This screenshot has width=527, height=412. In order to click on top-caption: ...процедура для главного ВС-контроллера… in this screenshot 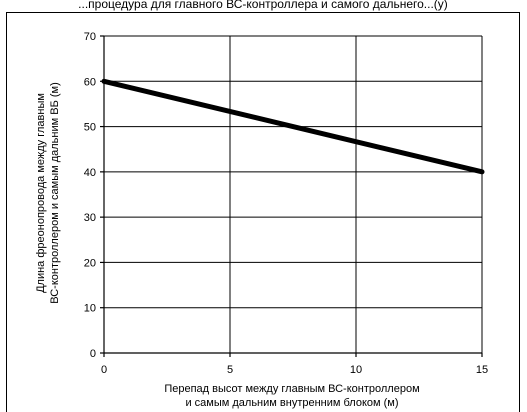, I will do `click(263, 5)`.